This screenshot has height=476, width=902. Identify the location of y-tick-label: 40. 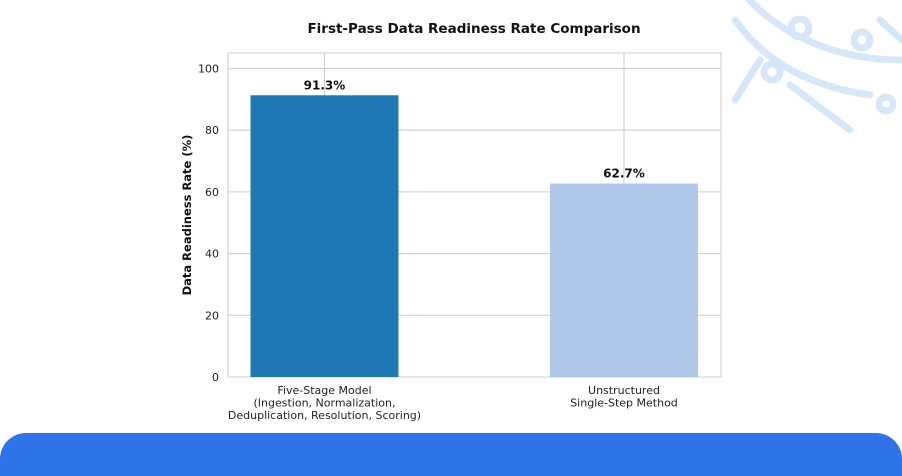
(212, 254).